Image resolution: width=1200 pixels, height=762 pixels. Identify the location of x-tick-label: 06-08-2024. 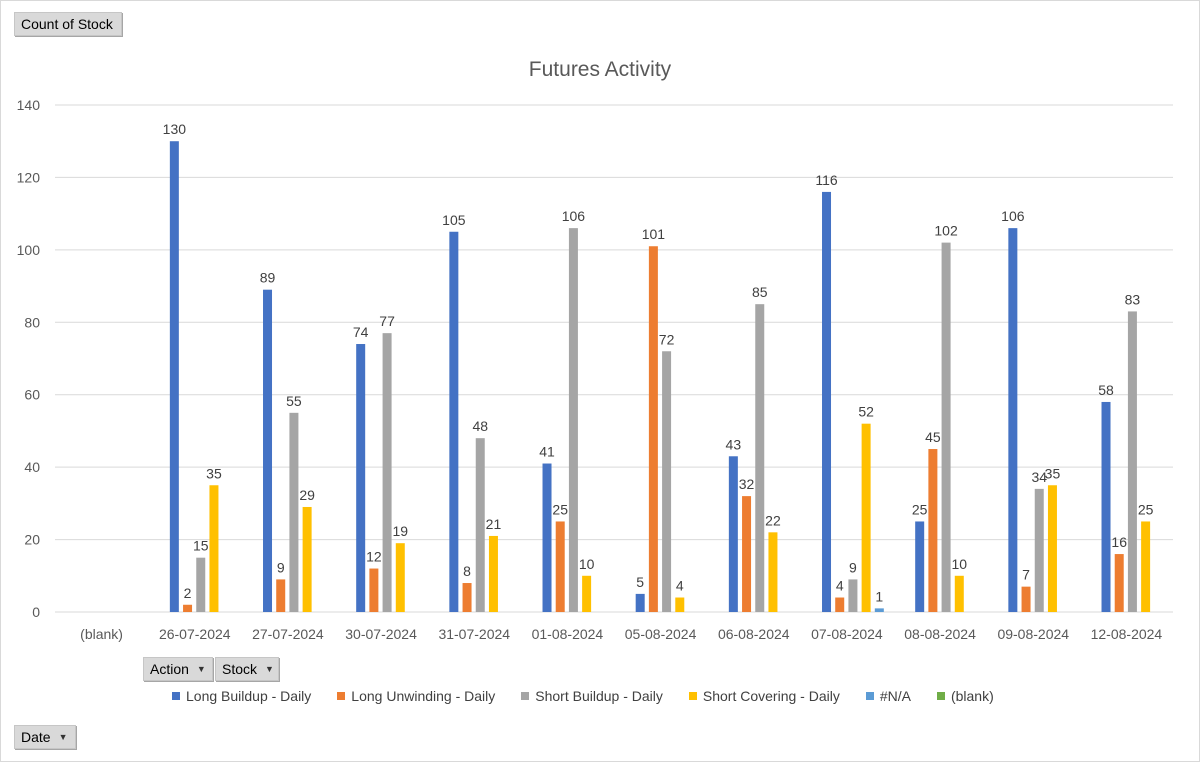
(754, 634).